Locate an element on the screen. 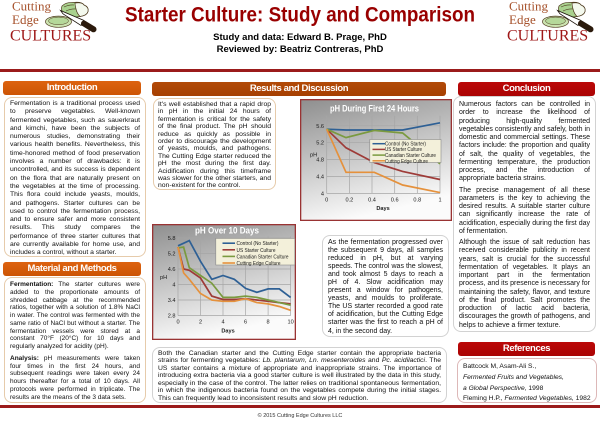 Image resolution: width=600 pixels, height=422 pixels. svg-text: 1 is located at coordinates (439, 201).